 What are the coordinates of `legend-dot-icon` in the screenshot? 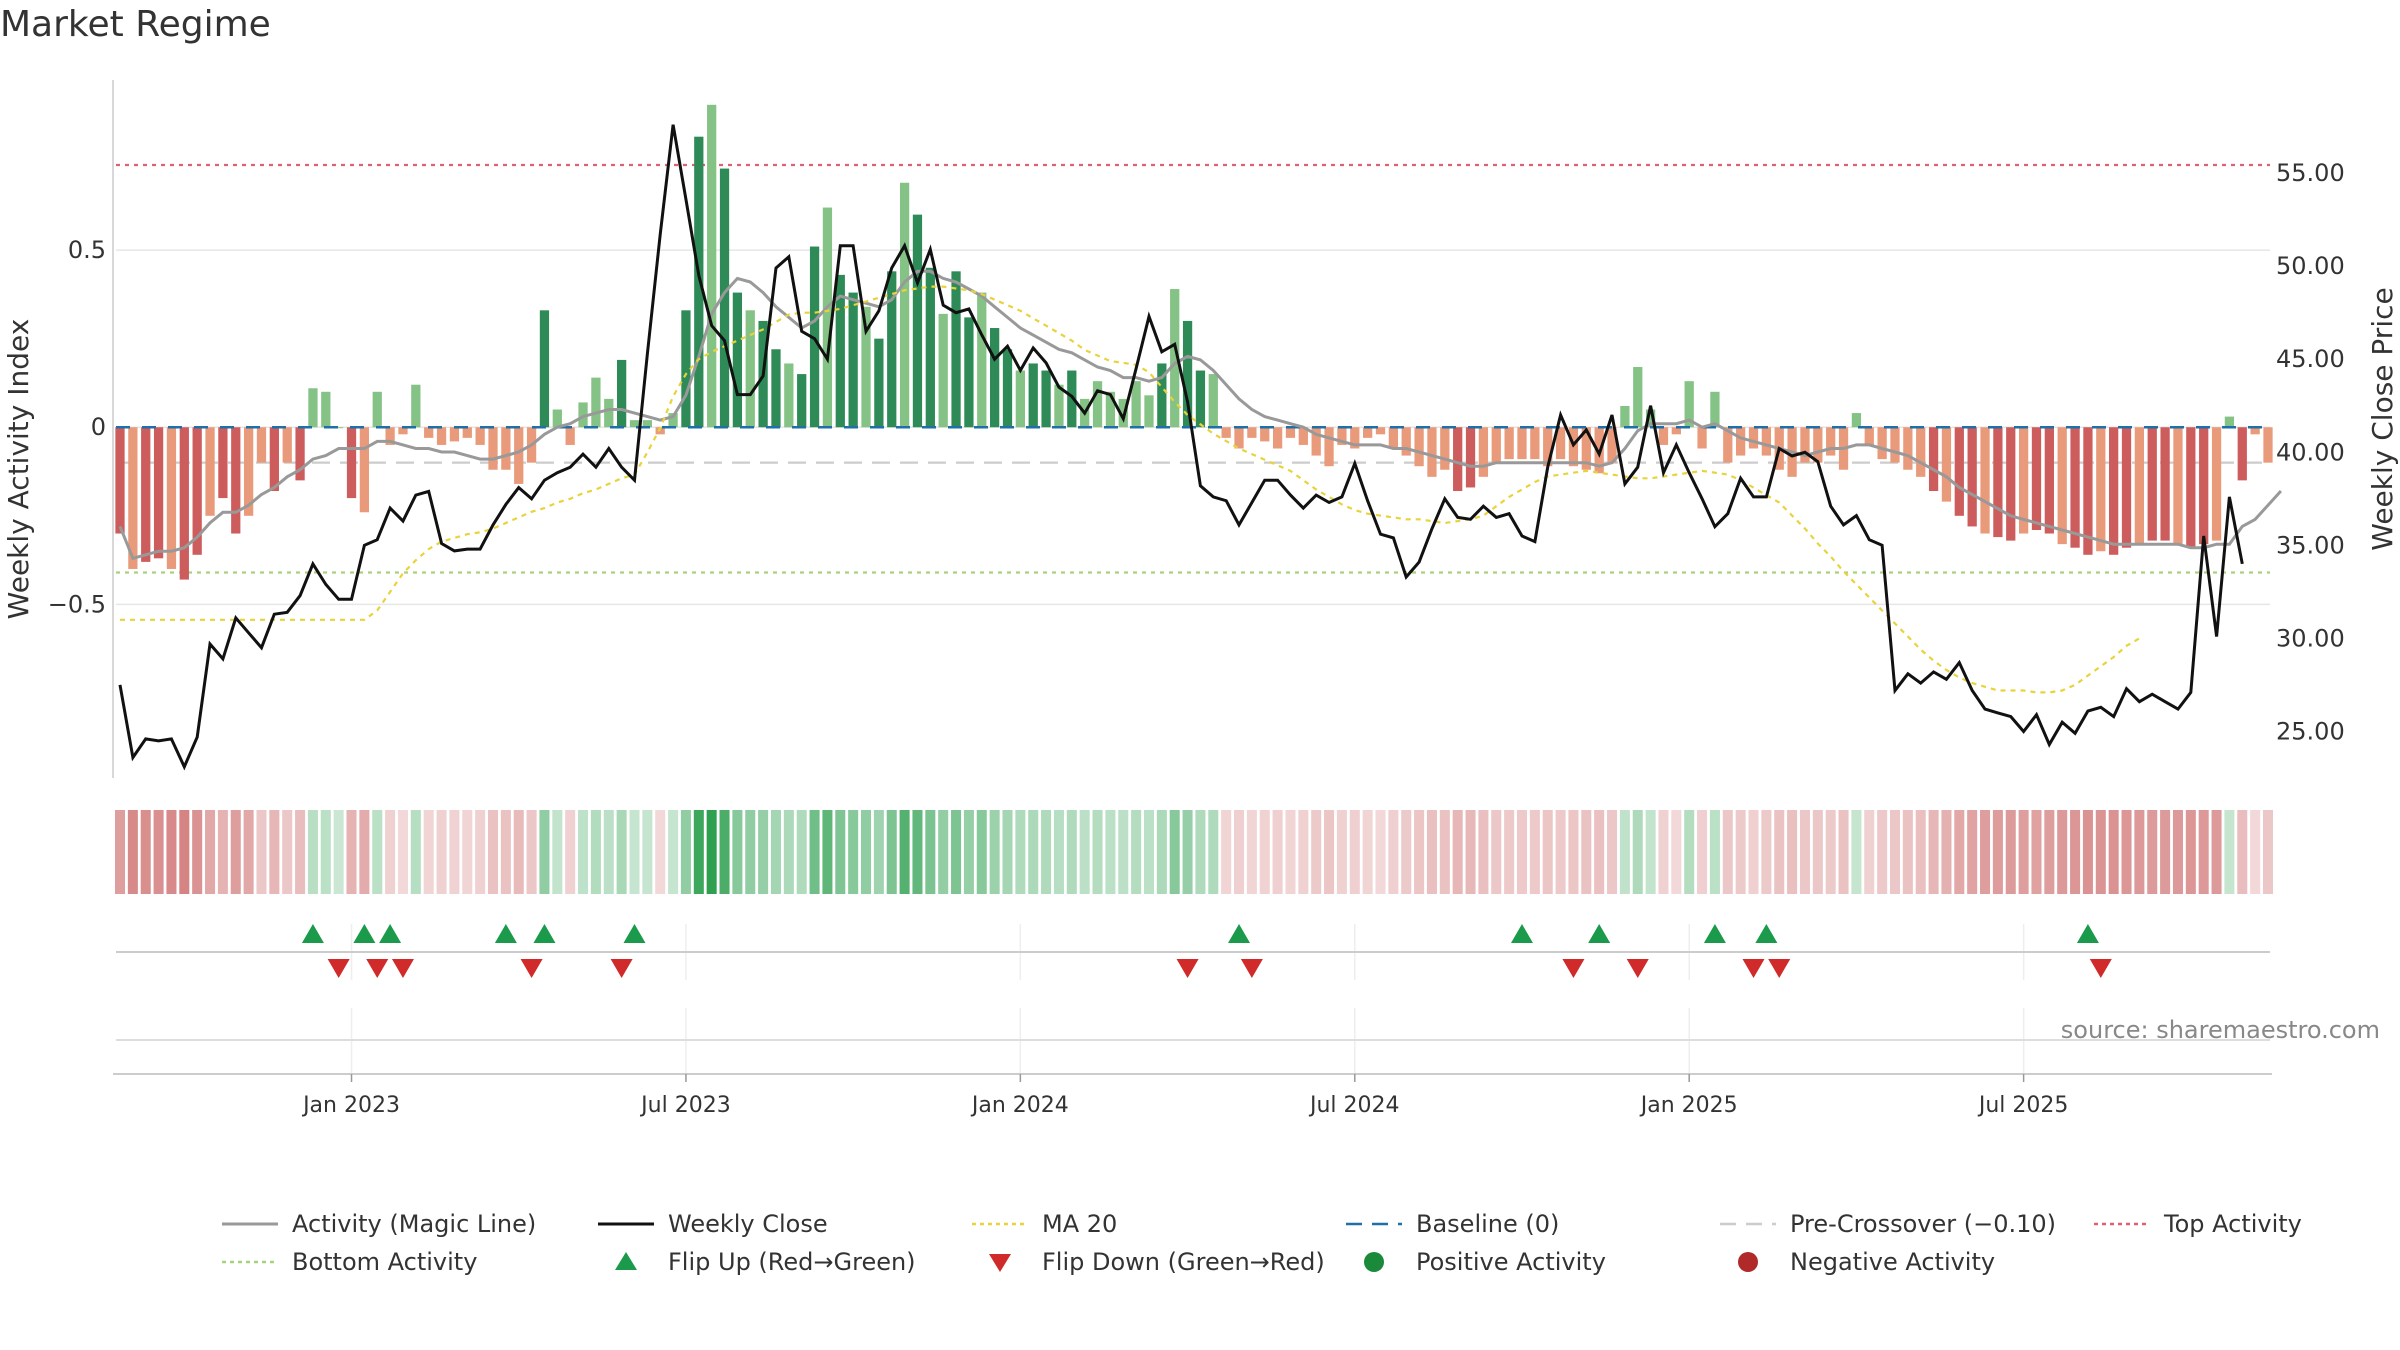 It's located at (1374, 1262).